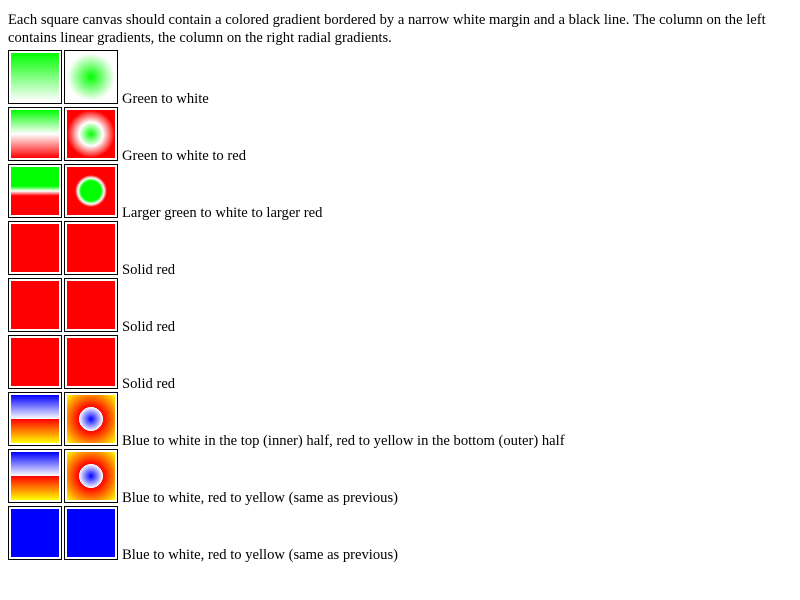  I want to click on gradient-test-row: Green to white, so click(403, 77).